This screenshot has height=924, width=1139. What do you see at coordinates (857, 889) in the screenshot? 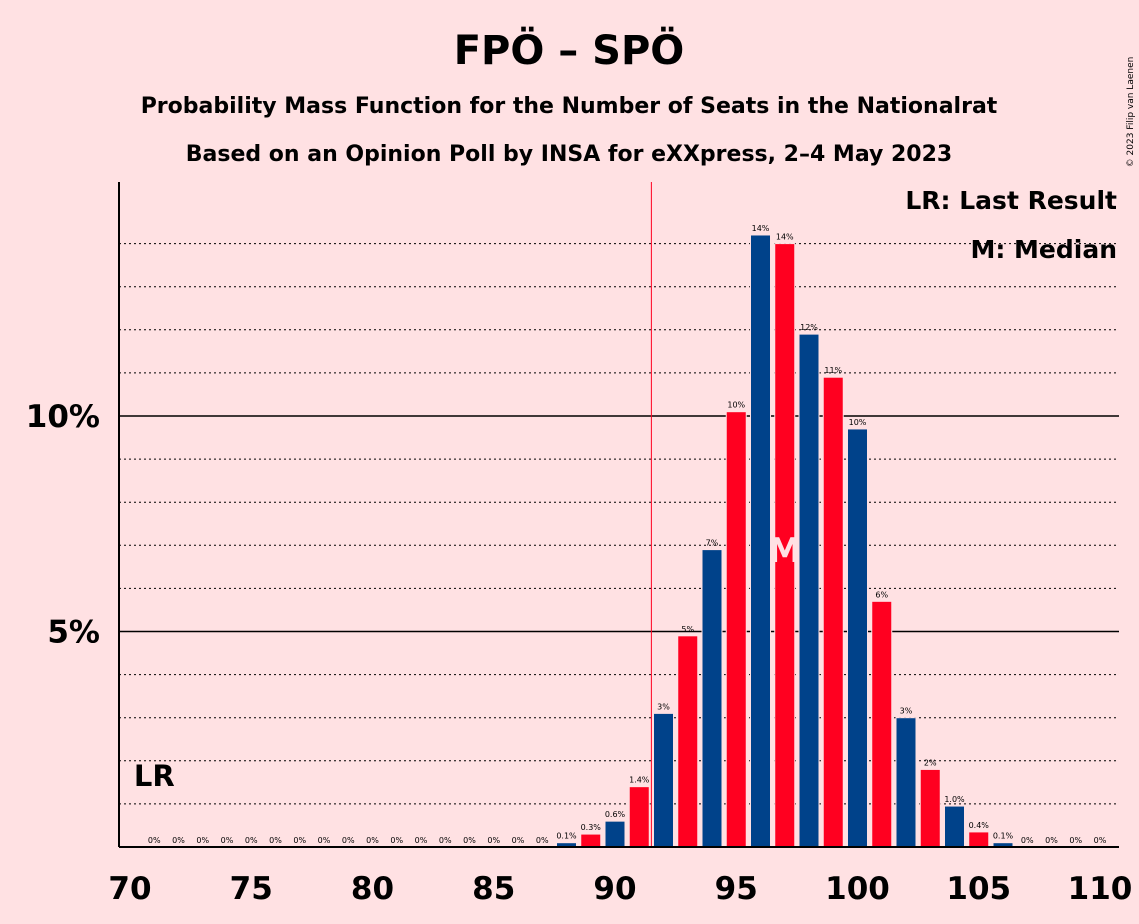
I see `x-tick-label: 100` at bounding box center [857, 889].